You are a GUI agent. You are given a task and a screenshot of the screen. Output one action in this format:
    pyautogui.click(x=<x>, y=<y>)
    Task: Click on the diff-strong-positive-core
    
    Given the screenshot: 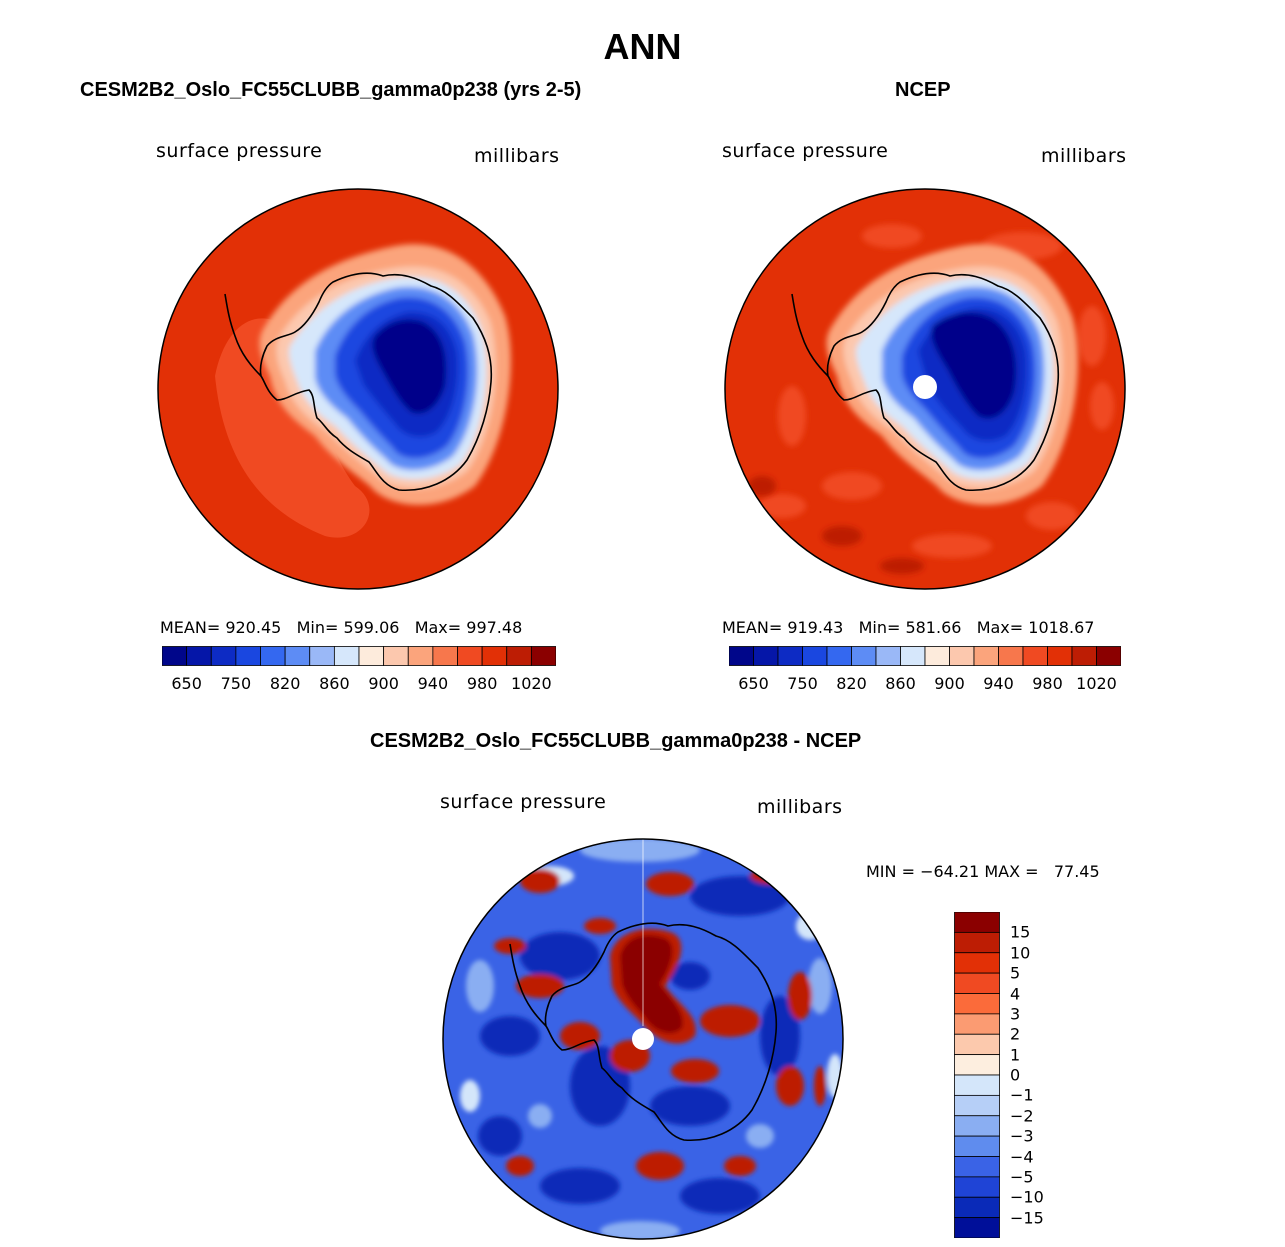 What is the action you would take?
    pyautogui.click(x=651, y=984)
    